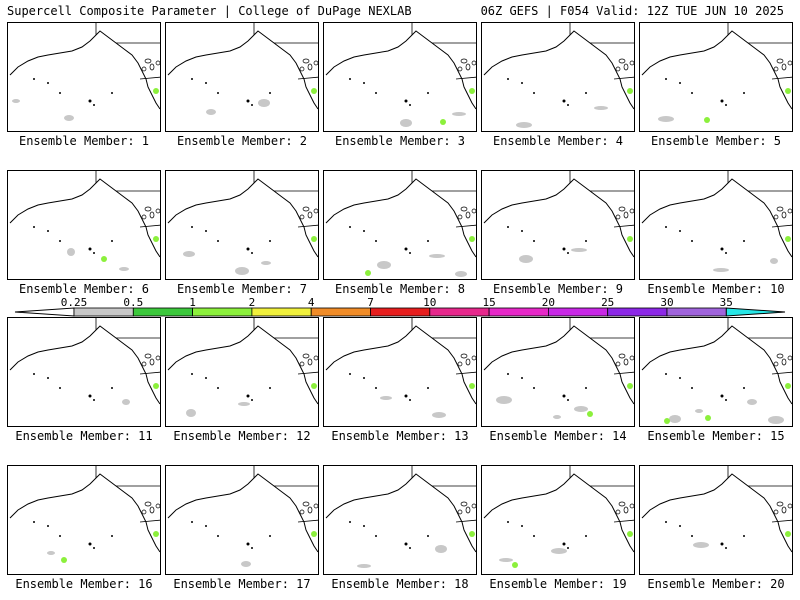 Image resolution: width=800 pixels, height=600 pixels. What do you see at coordinates (242, 436) in the screenshot?
I see `ensemble-member-label: Ensemble Member: 12` at bounding box center [242, 436].